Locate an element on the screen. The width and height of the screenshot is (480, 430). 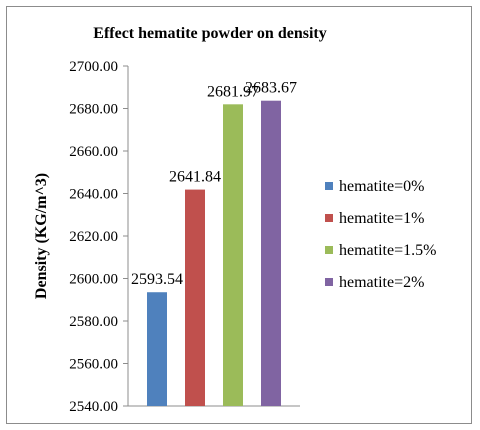
legend-entry: hematite=1% is located at coordinates (381, 218).